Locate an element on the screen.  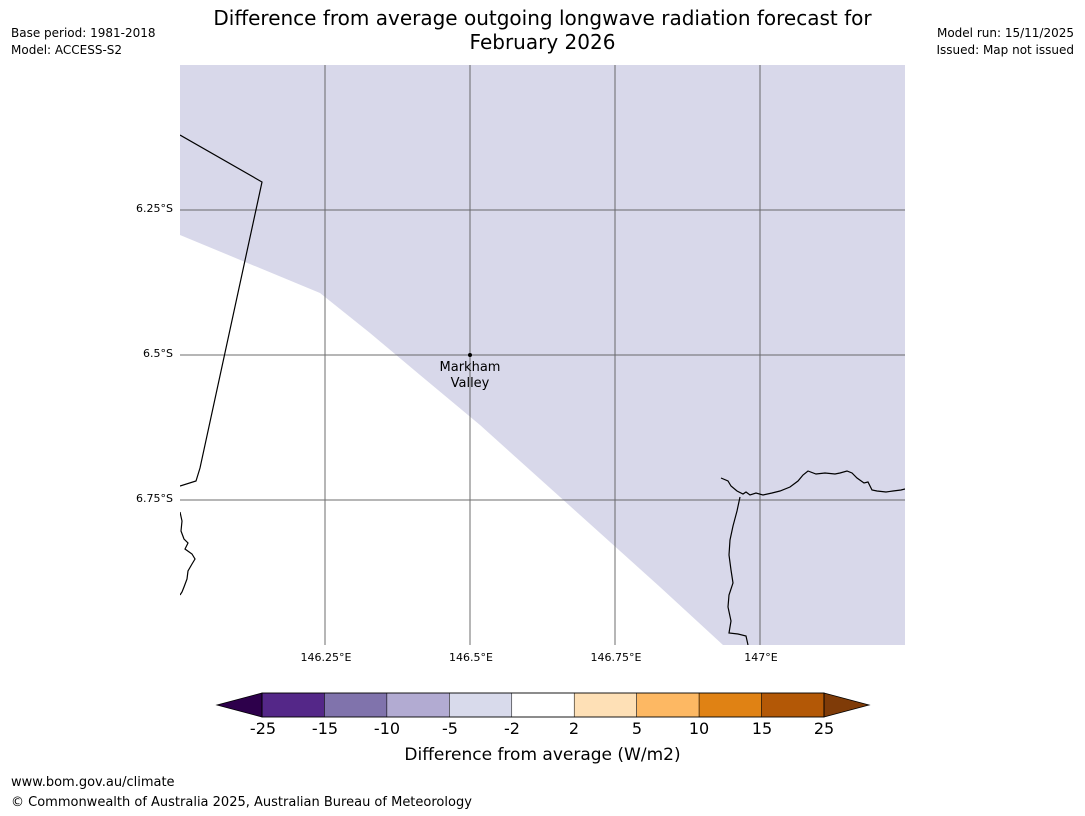
colorbar-tick-minus-15: -15 is located at coordinates (325, 728).